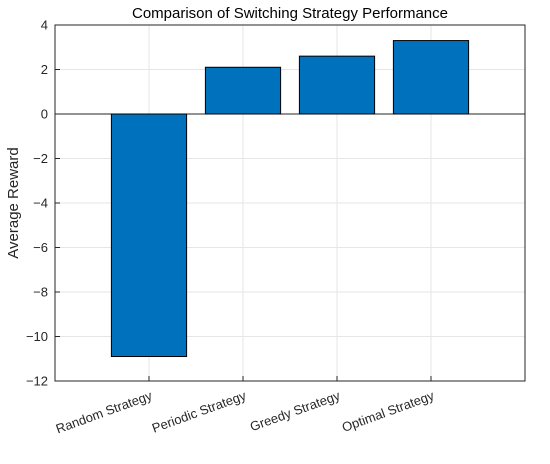 The width and height of the screenshot is (550, 464). Describe the element at coordinates (44, 69) in the screenshot. I see `y-tick-label: 2` at that location.